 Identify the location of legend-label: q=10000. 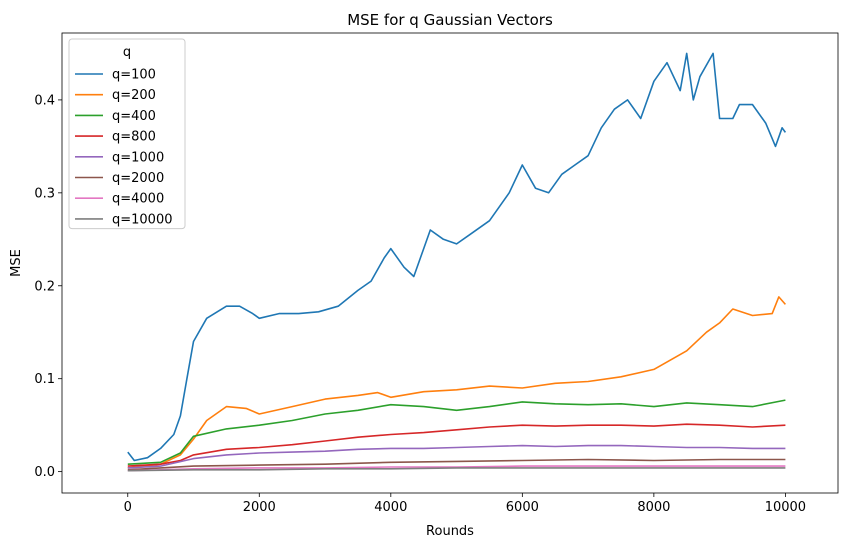
(142, 219).